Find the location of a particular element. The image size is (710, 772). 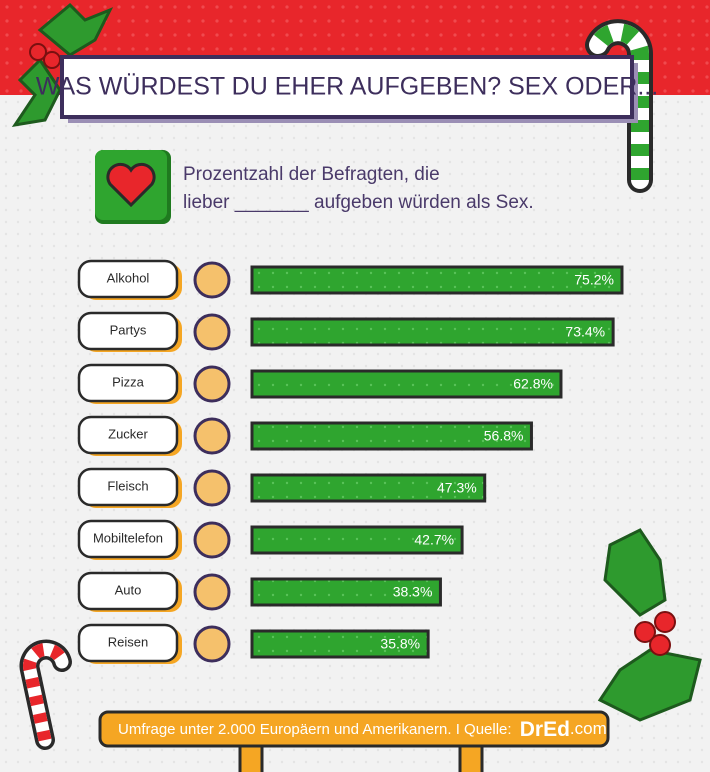

value-label: 47.3% is located at coordinates (457, 488).